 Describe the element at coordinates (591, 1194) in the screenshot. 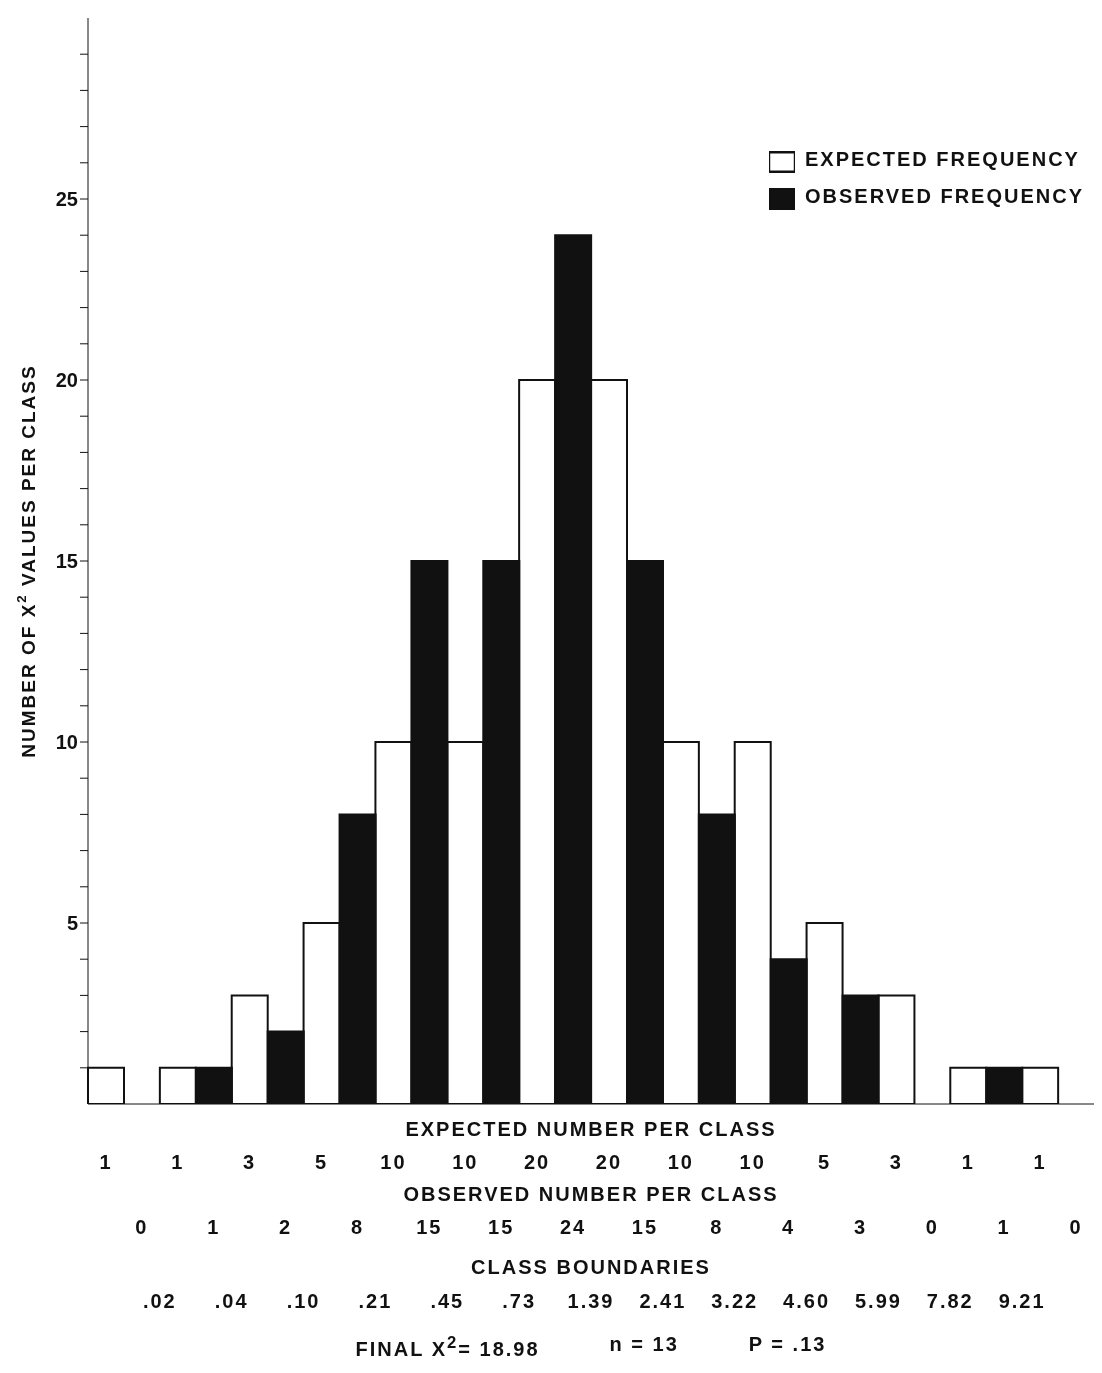

I see `text: OBSERVED NUMBER PER CLASS` at that location.